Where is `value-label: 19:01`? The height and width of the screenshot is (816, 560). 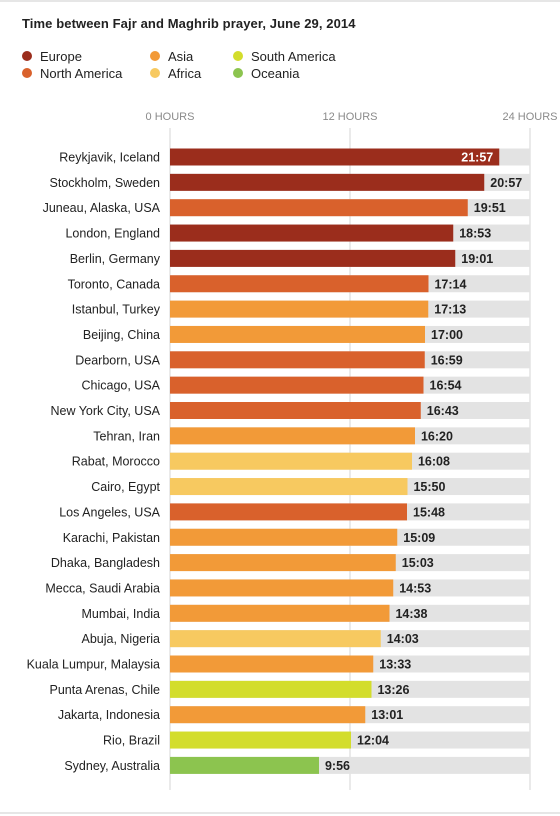 value-label: 19:01 is located at coordinates (477, 259).